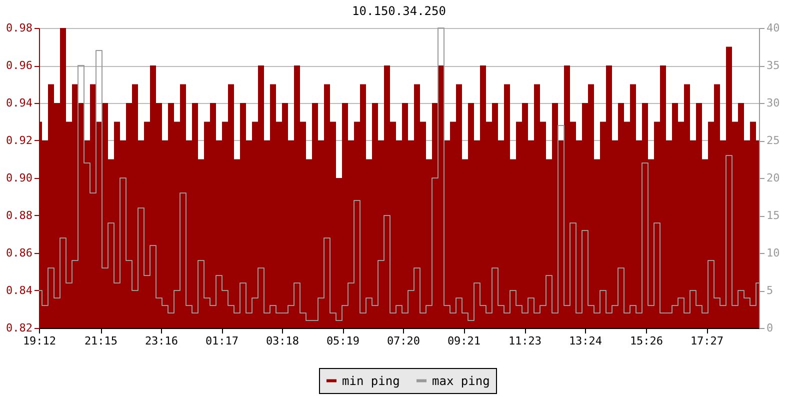 This screenshot has height=400, width=800. What do you see at coordinates (161, 341) in the screenshot?
I see `x-tick-label: 23:16` at bounding box center [161, 341].